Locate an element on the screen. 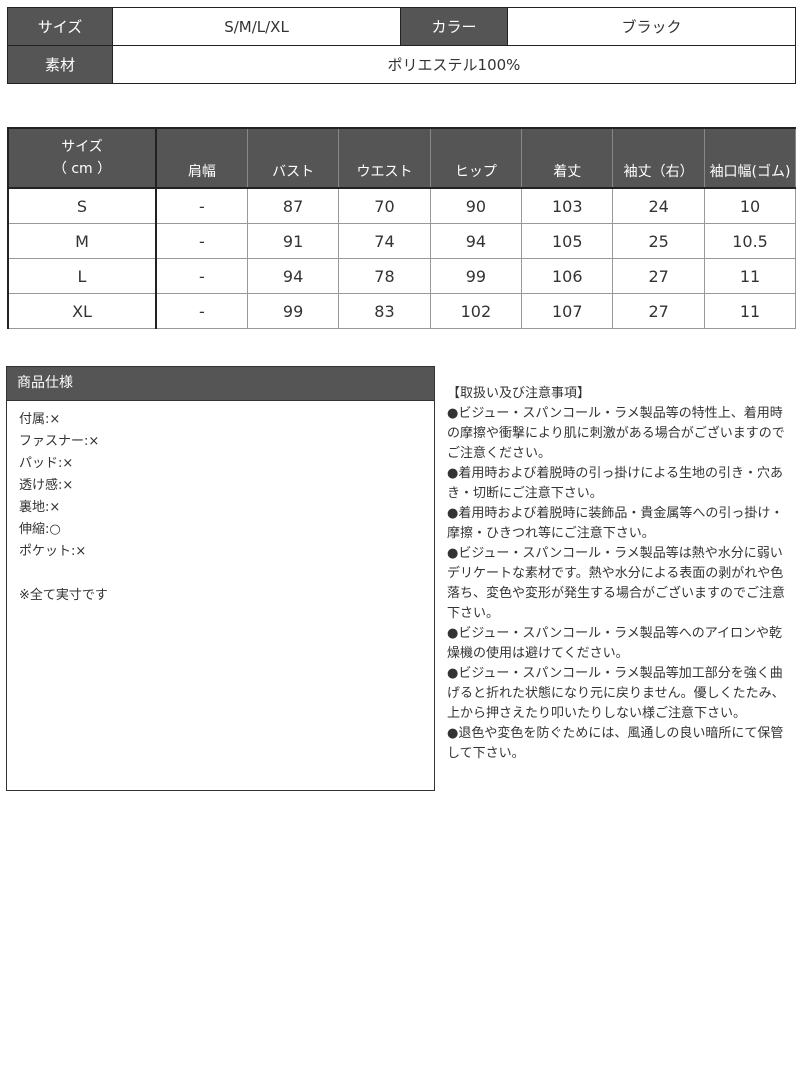 This screenshot has height=1067, width=800. measurement-cell: 25 is located at coordinates (658, 241).